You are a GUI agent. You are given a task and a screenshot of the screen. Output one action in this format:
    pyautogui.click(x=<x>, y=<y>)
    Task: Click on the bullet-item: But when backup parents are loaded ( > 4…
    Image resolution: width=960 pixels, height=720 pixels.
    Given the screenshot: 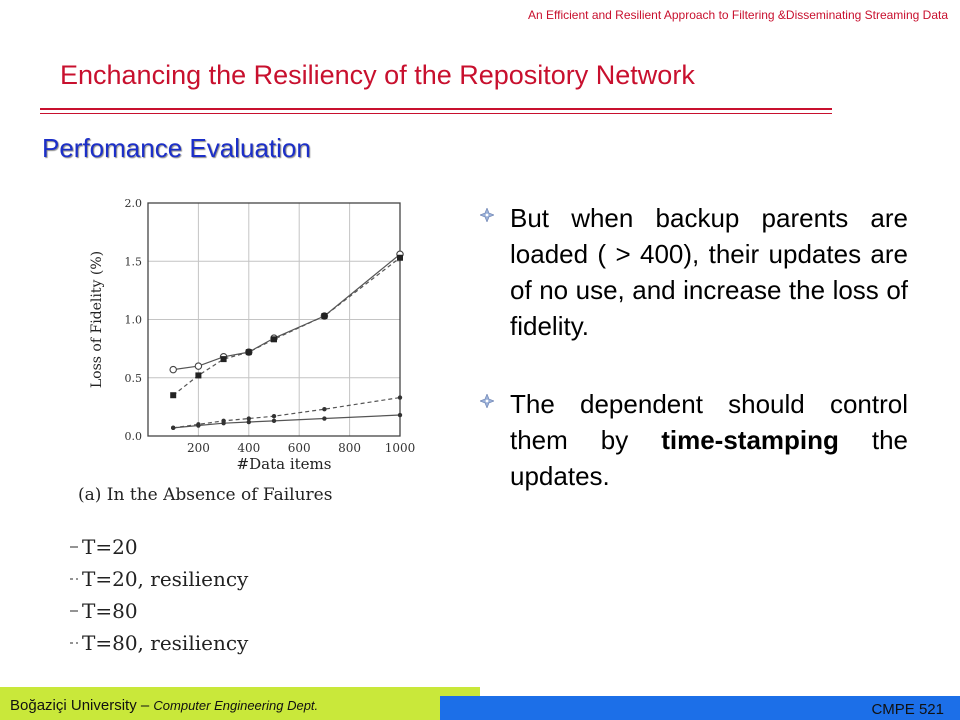 What is the action you would take?
    pyautogui.click(x=694, y=272)
    